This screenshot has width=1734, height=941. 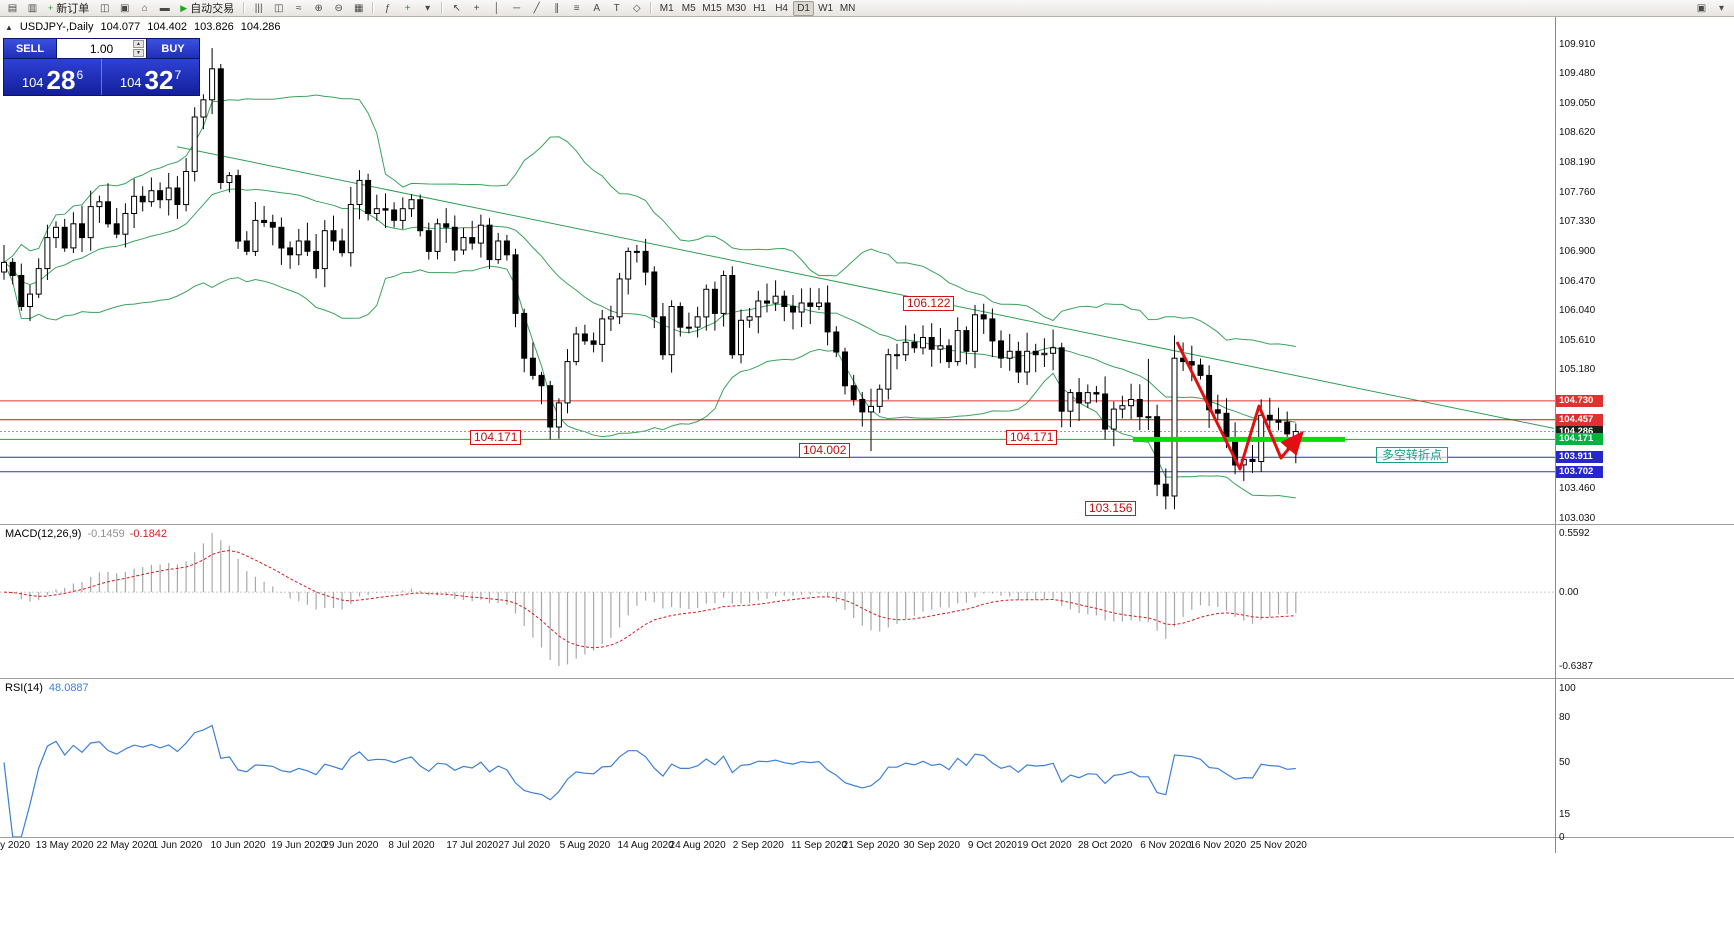 What do you see at coordinates (781, 8) in the screenshot?
I see `timeframe-h4: H4` at bounding box center [781, 8].